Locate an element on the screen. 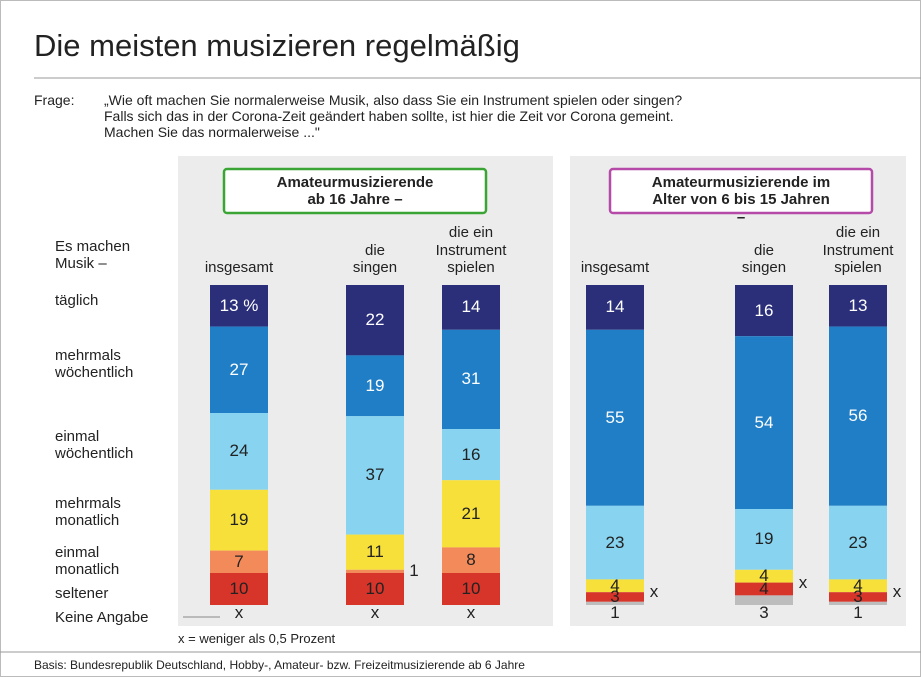  data-label: 56 is located at coordinates (858, 416).